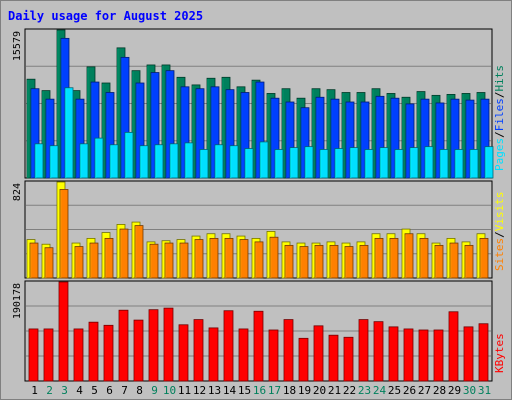  What do you see at coordinates (17, 301) in the screenshot?
I see `y-max-label: 190178` at bounding box center [17, 301].